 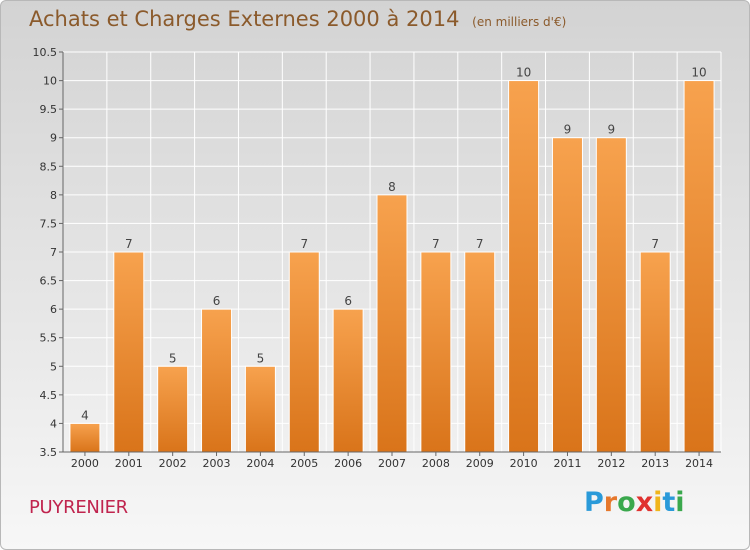 What do you see at coordinates (436, 244) in the screenshot?
I see `data-label-2008: 7` at bounding box center [436, 244].